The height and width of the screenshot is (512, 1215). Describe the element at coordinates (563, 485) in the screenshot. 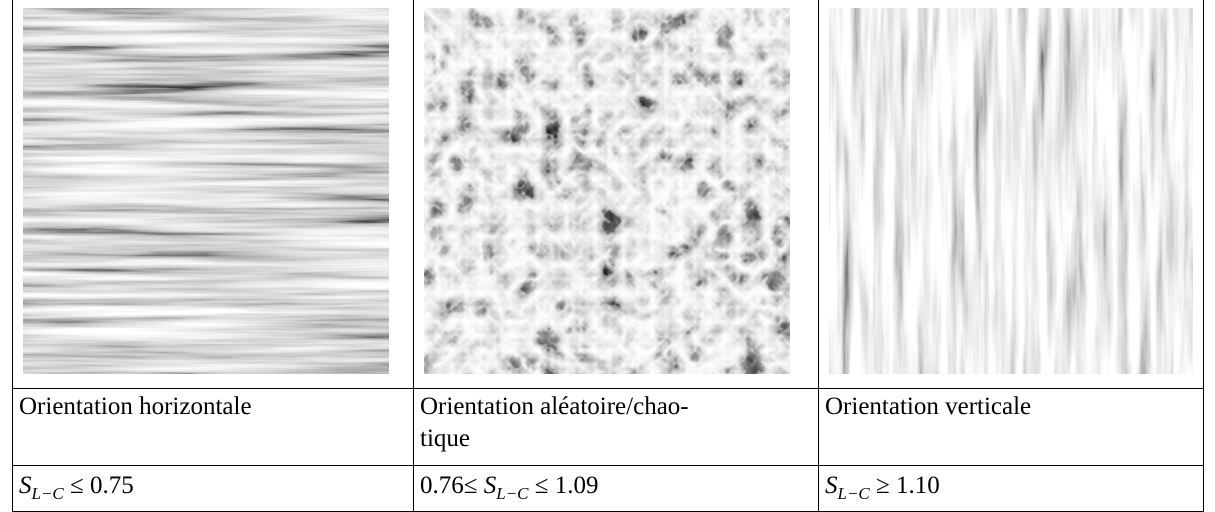

I see `criterion-suffix: ≤ 1.09` at that location.